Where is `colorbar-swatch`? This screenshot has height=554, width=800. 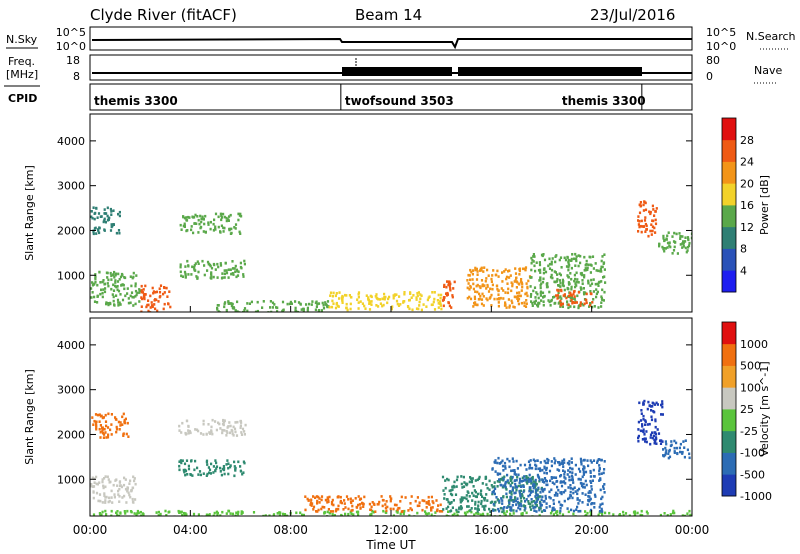 colorbar-swatch is located at coordinates (729, 172).